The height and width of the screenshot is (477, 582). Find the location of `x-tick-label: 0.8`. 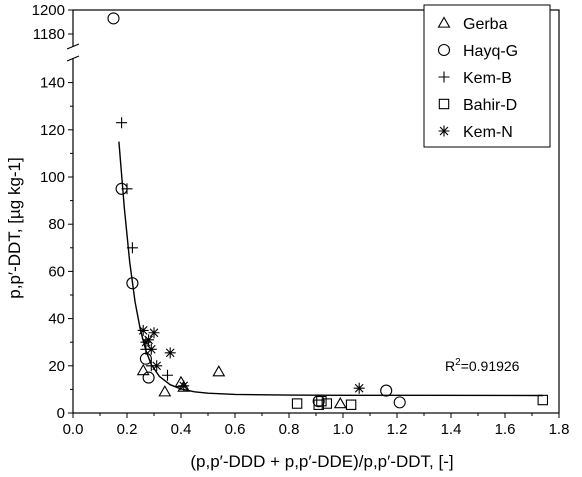

x-tick-label: 0.8 is located at coordinates (289, 429).